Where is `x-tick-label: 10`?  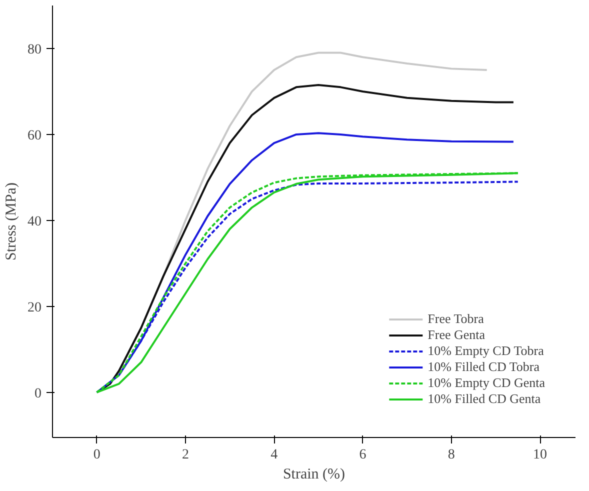
x-tick-label: 10 is located at coordinates (540, 455).